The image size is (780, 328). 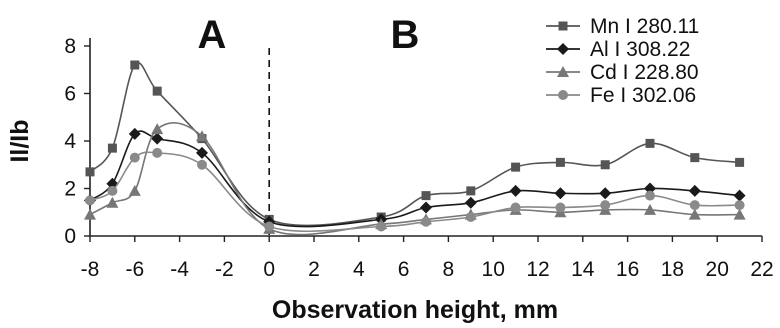 What do you see at coordinates (224, 269) in the screenshot?
I see `x-tick-label: -2` at bounding box center [224, 269].